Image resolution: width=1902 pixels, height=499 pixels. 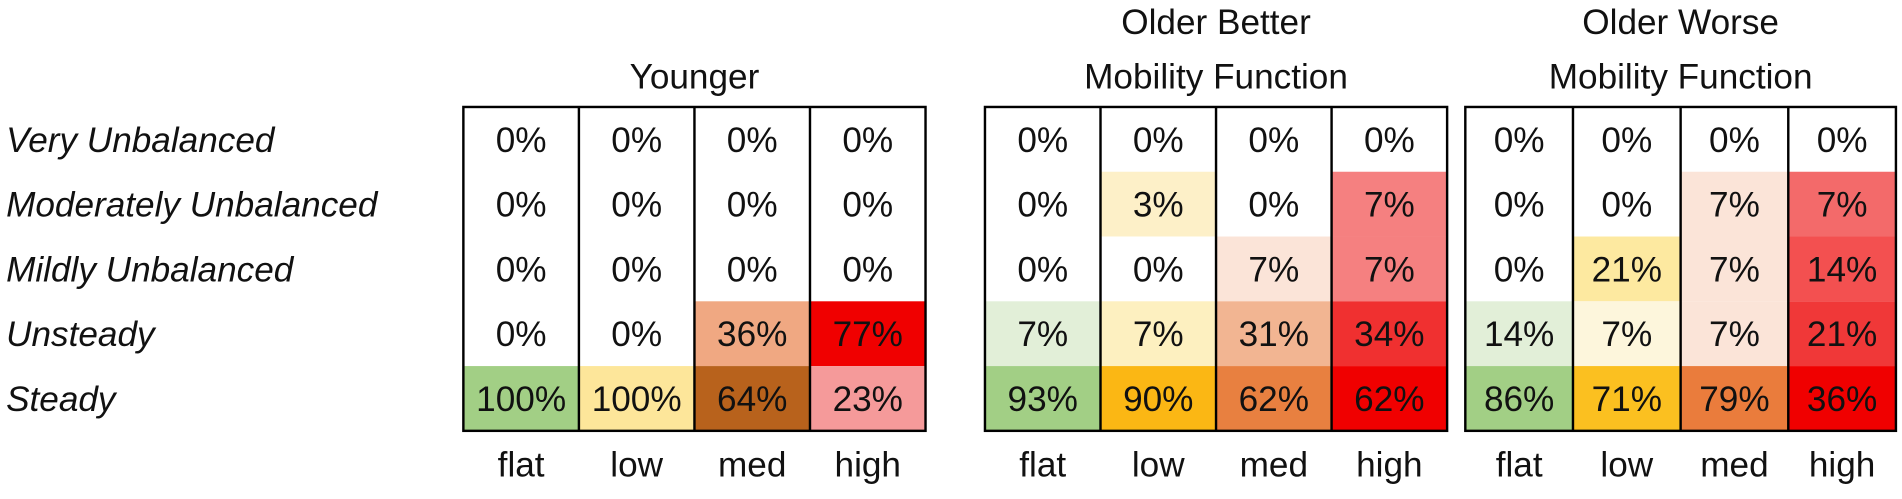 I want to click on cell-label: 79%, so click(x=1734, y=399).